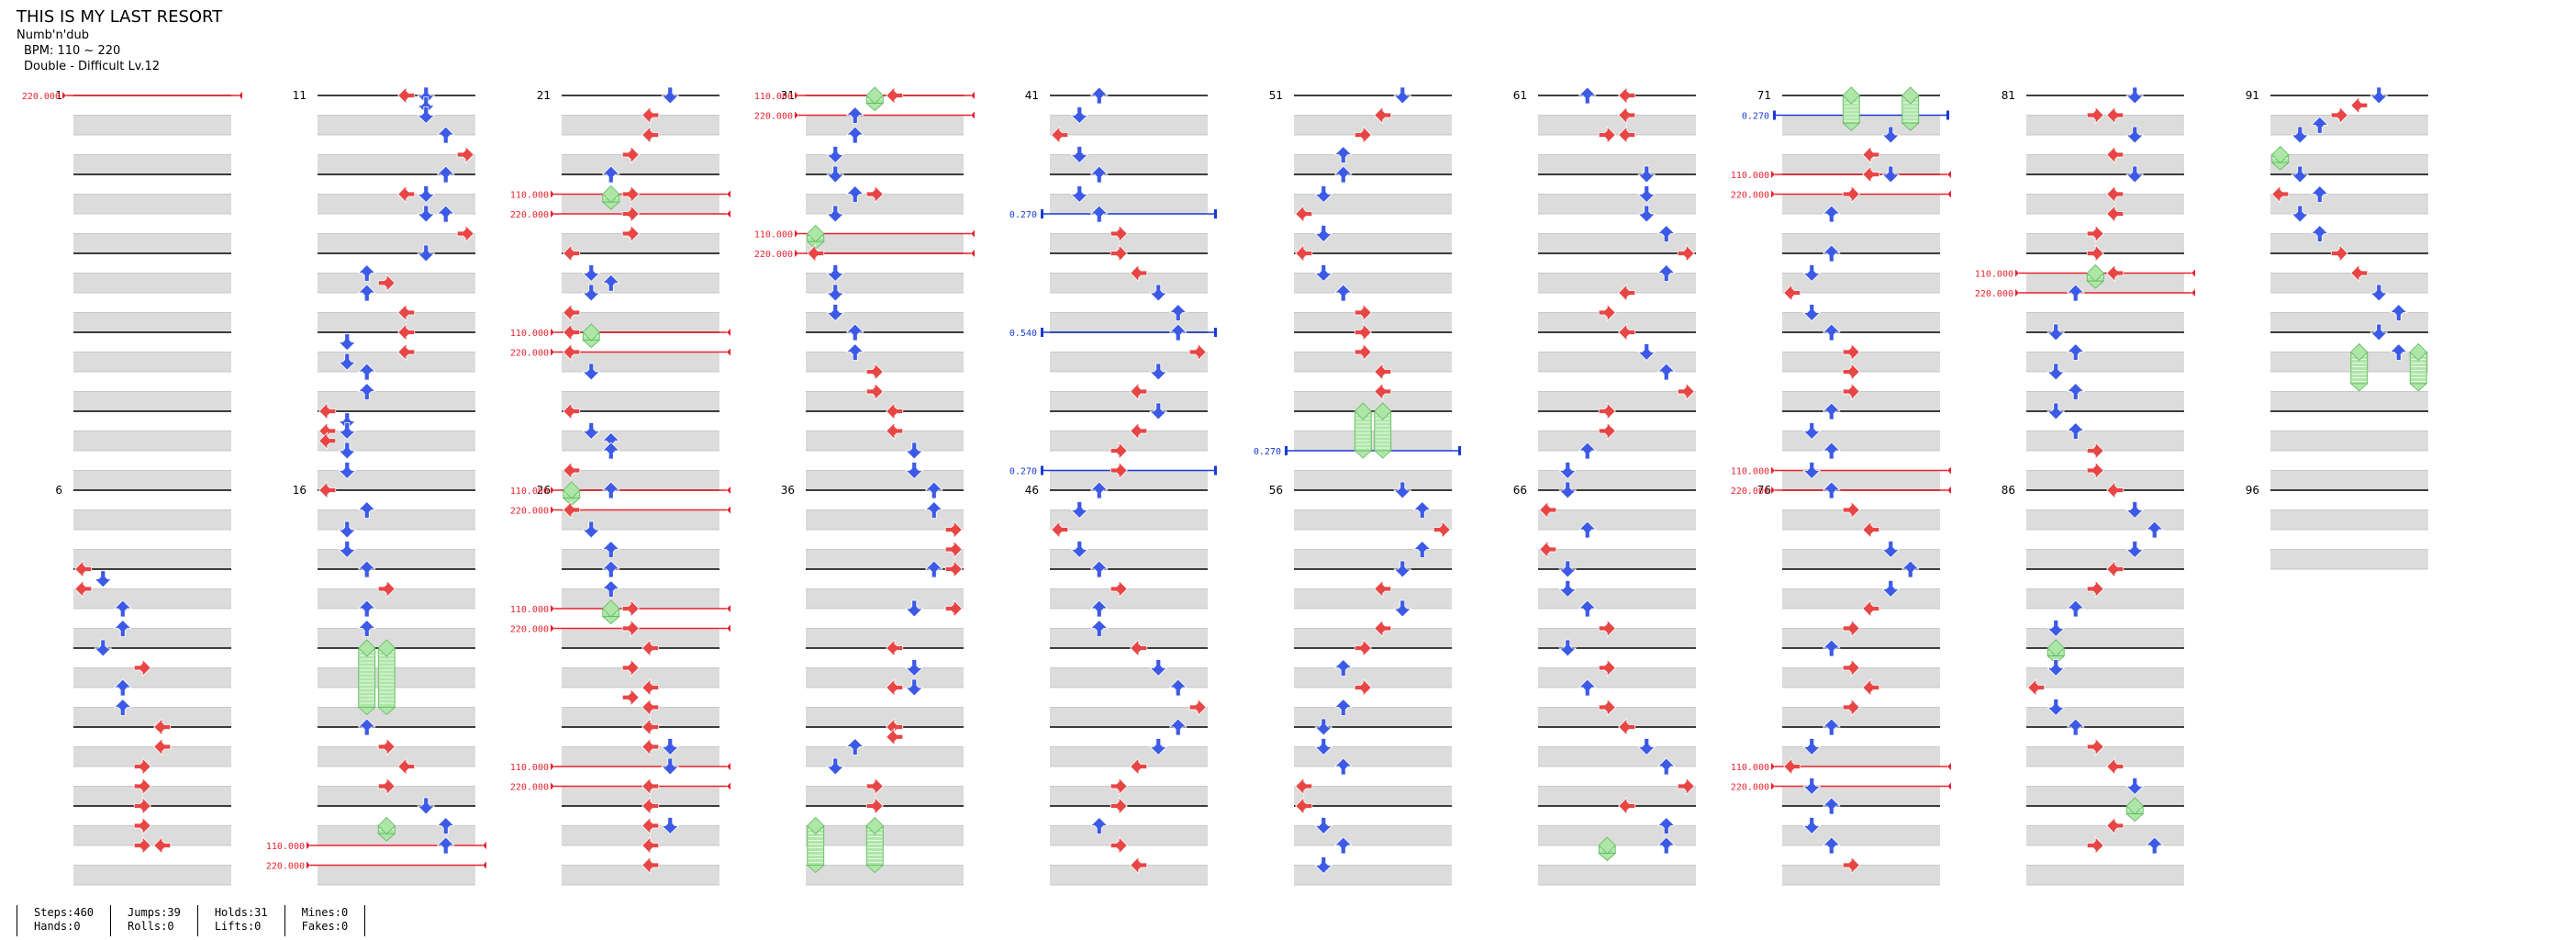 The height and width of the screenshot is (940, 2576). Describe the element at coordinates (875, 107) in the screenshot. I see `hold-end` at that location.